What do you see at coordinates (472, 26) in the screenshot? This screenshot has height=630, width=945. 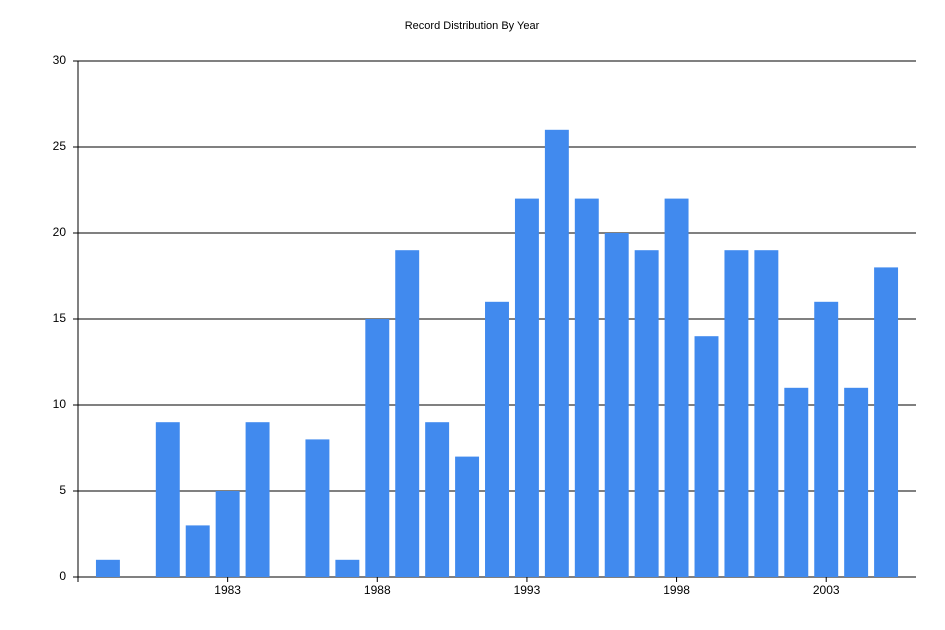 I see `chart-title: Record Distribution By Year` at bounding box center [472, 26].